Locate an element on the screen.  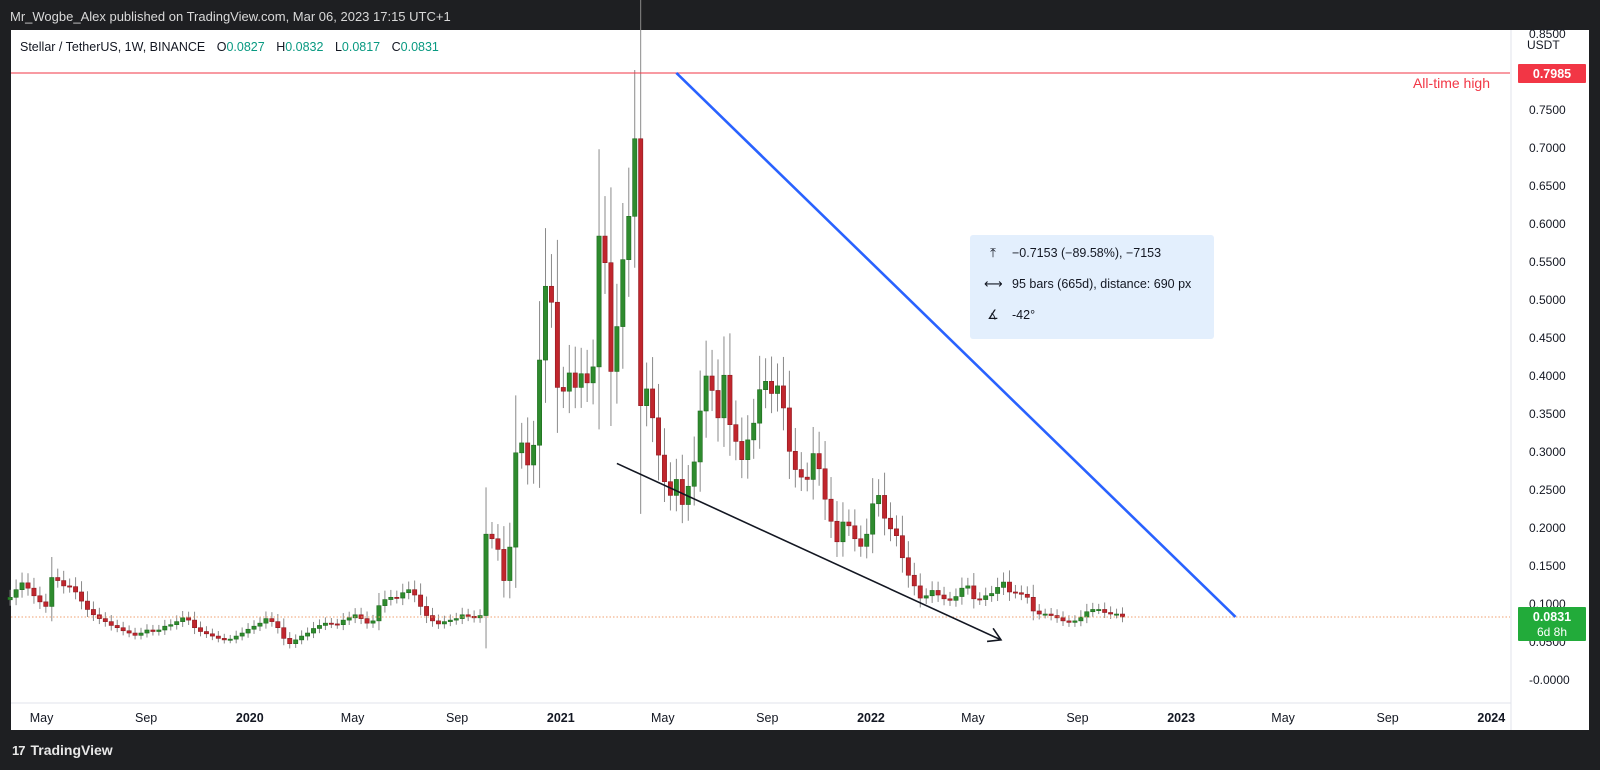
price-tick-label: 0.6500 is located at coordinates (1547, 186).